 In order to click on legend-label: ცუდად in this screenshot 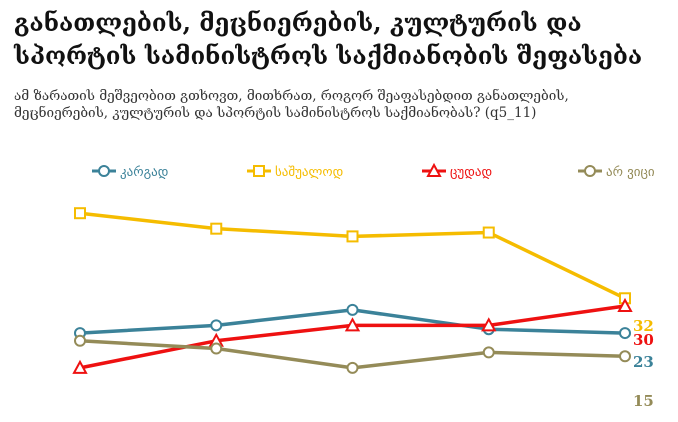, I will do `click(471, 172)`.